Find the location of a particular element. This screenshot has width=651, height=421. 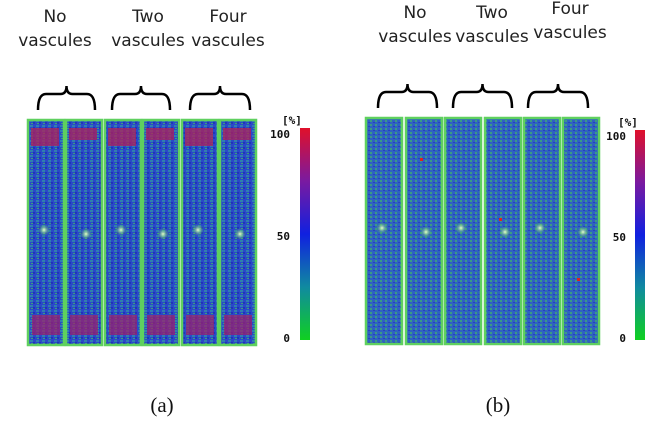

caption: (b) is located at coordinates (498, 405).